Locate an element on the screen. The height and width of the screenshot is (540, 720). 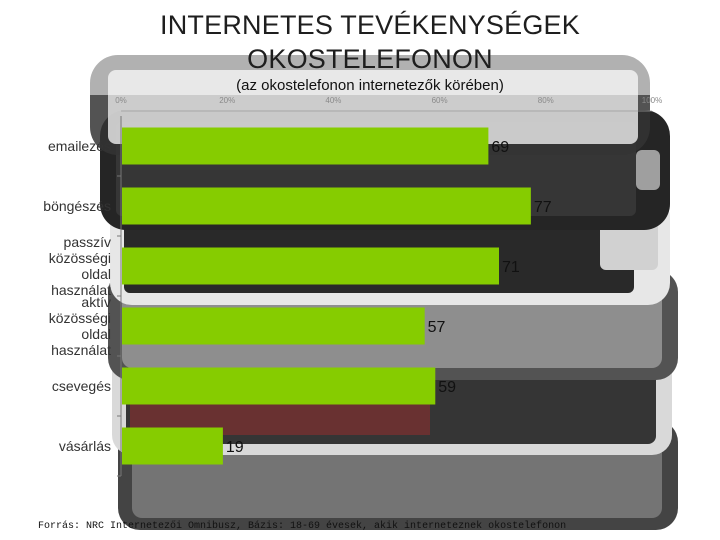
x-tick-label: 20% is located at coordinates (227, 100).